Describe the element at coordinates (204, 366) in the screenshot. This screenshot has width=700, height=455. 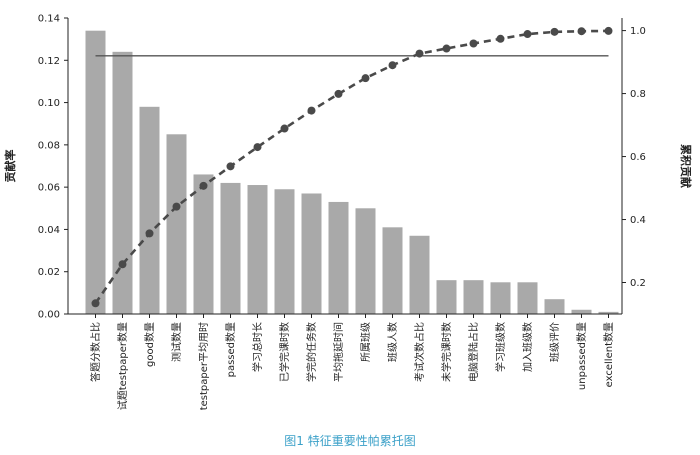
I see `x-tick-label: testpaper平均用时` at that location.